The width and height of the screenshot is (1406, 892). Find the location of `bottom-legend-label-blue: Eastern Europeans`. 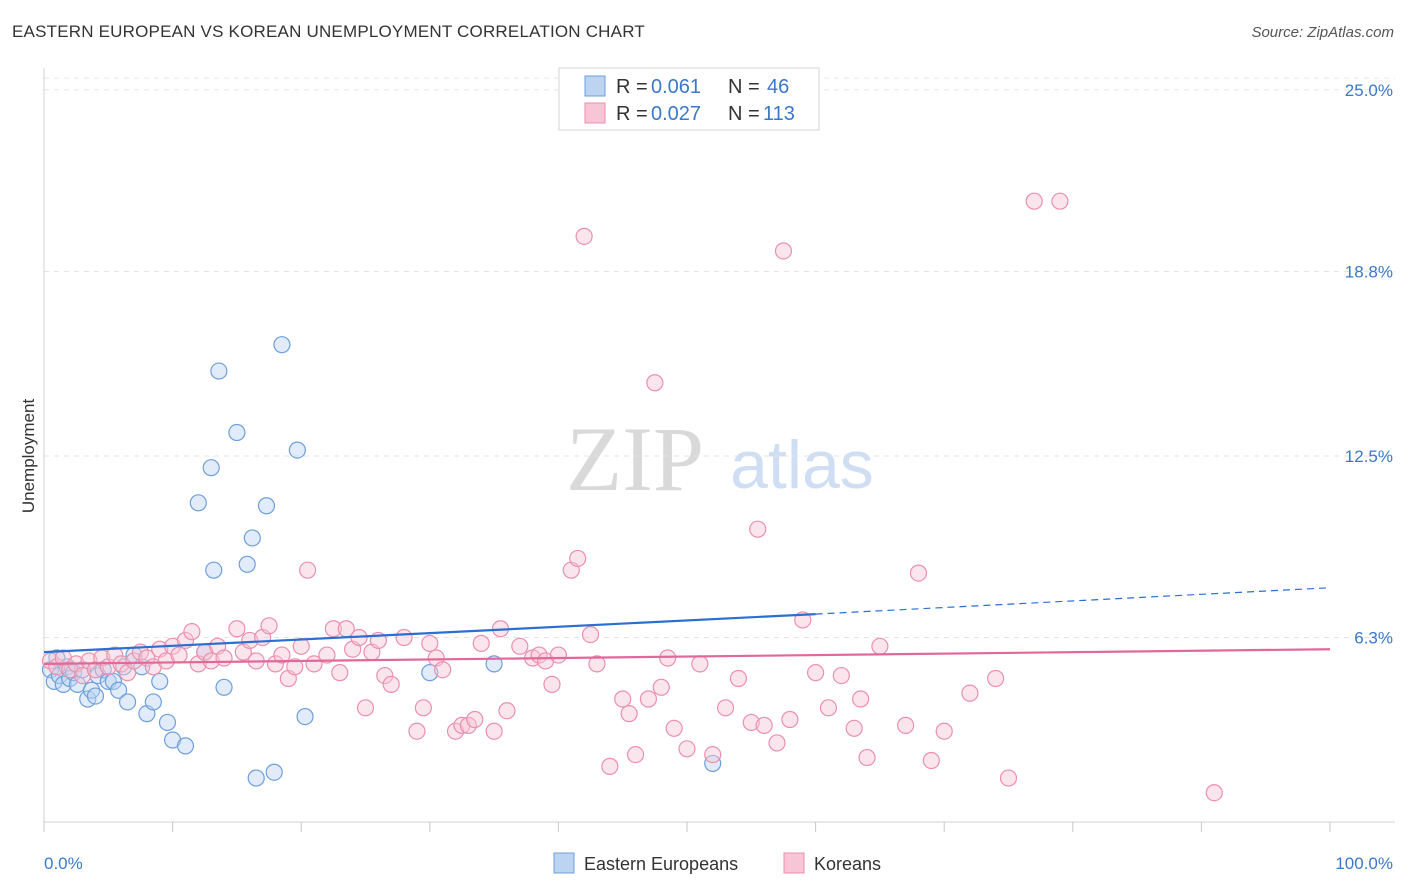

bottom-legend-label-blue: Eastern Europeans is located at coordinates (661, 864).